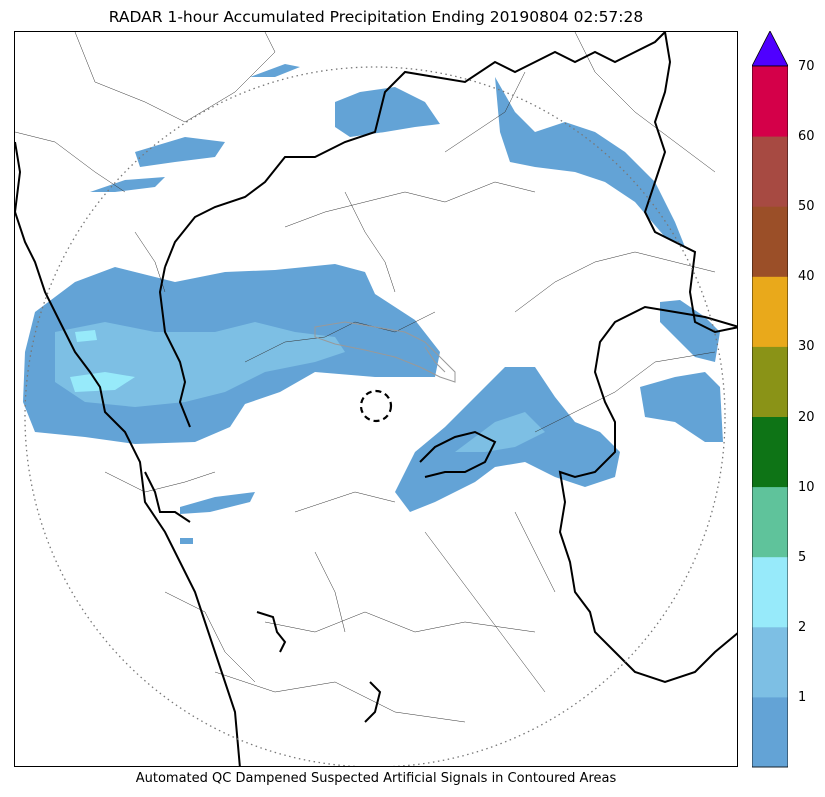  Describe the element at coordinates (590, 162) in the screenshot. I see `precip-area-northeast` at that location.